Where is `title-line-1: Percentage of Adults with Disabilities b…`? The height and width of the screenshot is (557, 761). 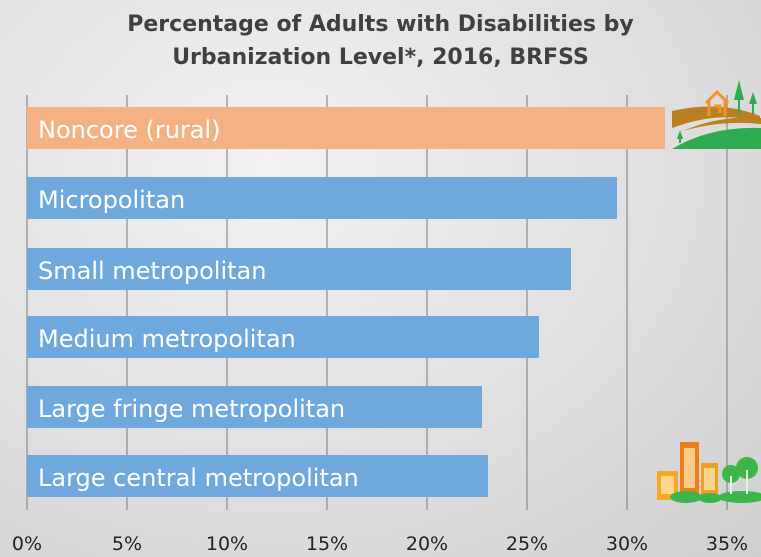
title-line-1: Percentage of Adults with Disabilities b… is located at coordinates (380, 24).